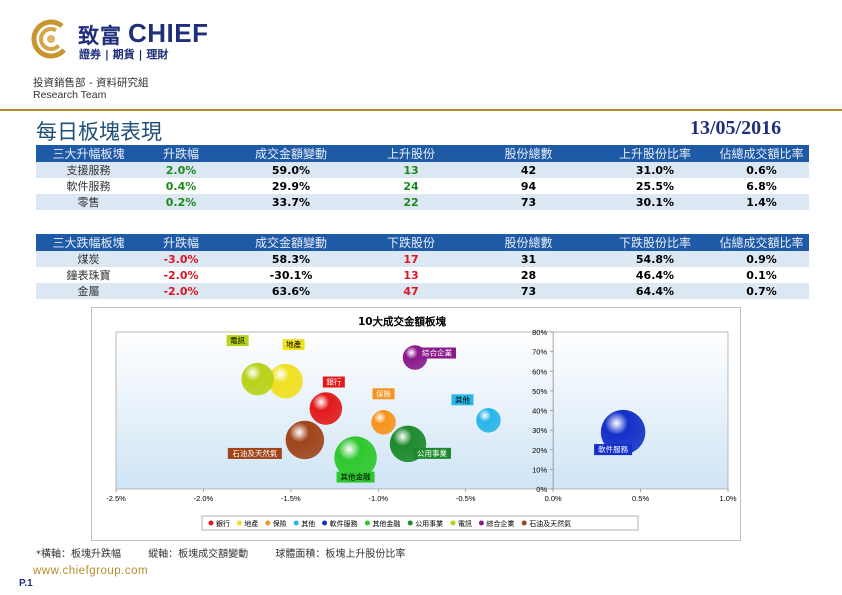 This screenshot has width=842, height=595. Describe the element at coordinates (378, 498) in the screenshot. I see `x-tick-label: -1.0%` at that location.